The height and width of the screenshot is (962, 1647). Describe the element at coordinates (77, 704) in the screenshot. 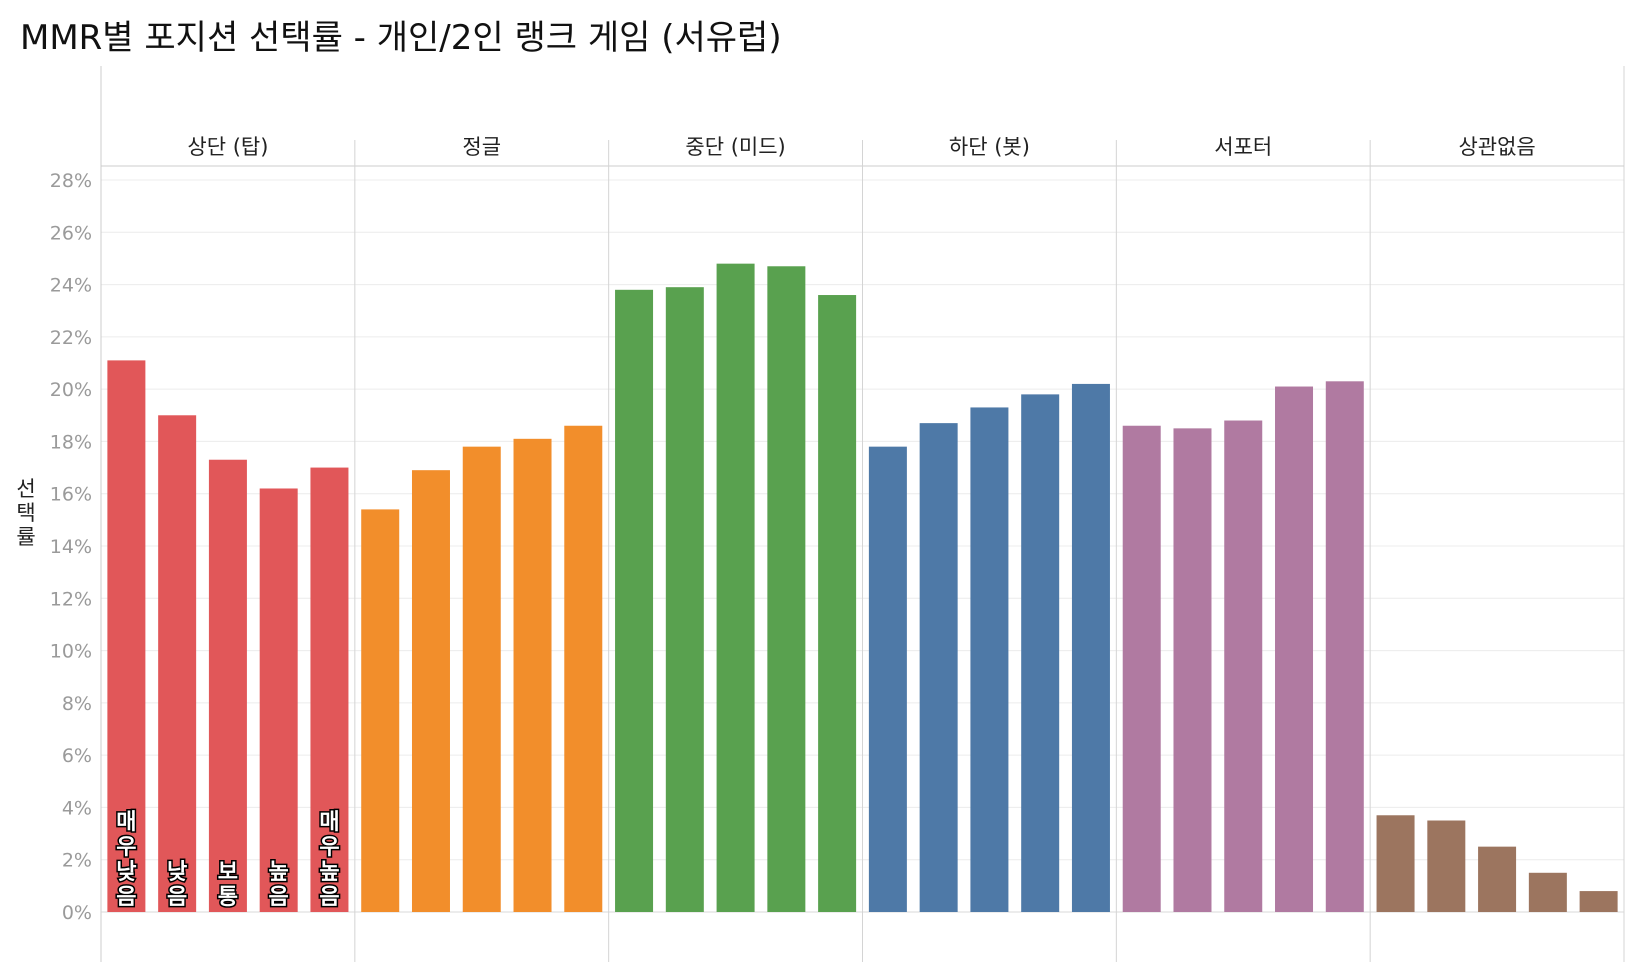

I see `y-tick-label: 8%` at that location.